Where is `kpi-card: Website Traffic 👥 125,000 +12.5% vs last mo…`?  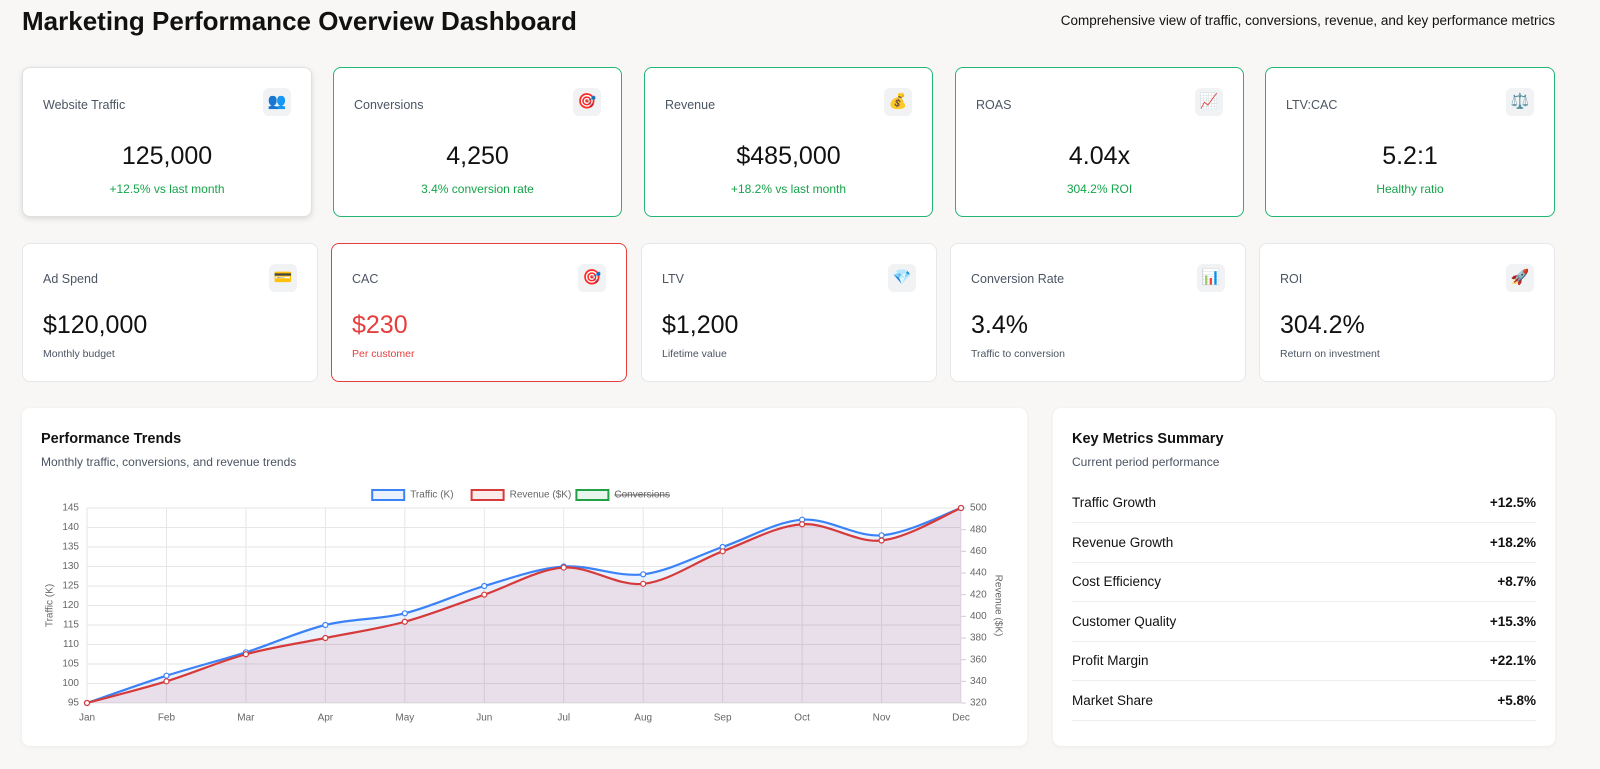
kpi-card: Website Traffic 👥 125,000 +12.5% vs last mo… is located at coordinates (167, 142).